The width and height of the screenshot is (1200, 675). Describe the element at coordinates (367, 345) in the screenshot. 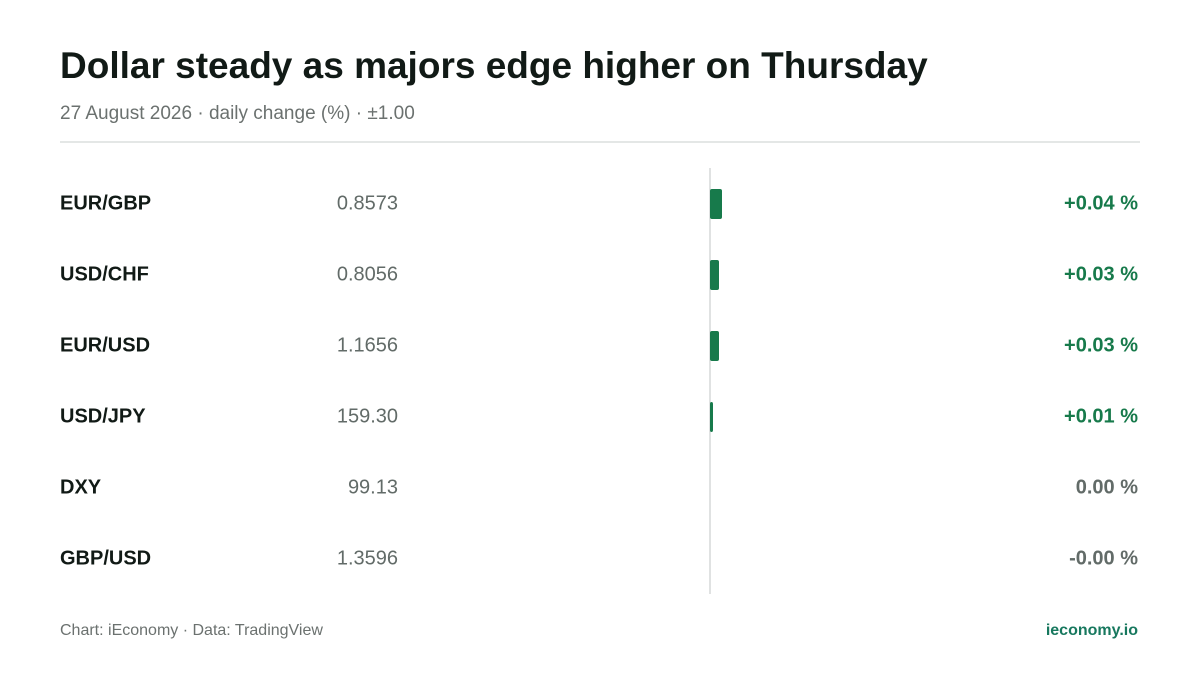

I see `price: 1.1656` at that location.